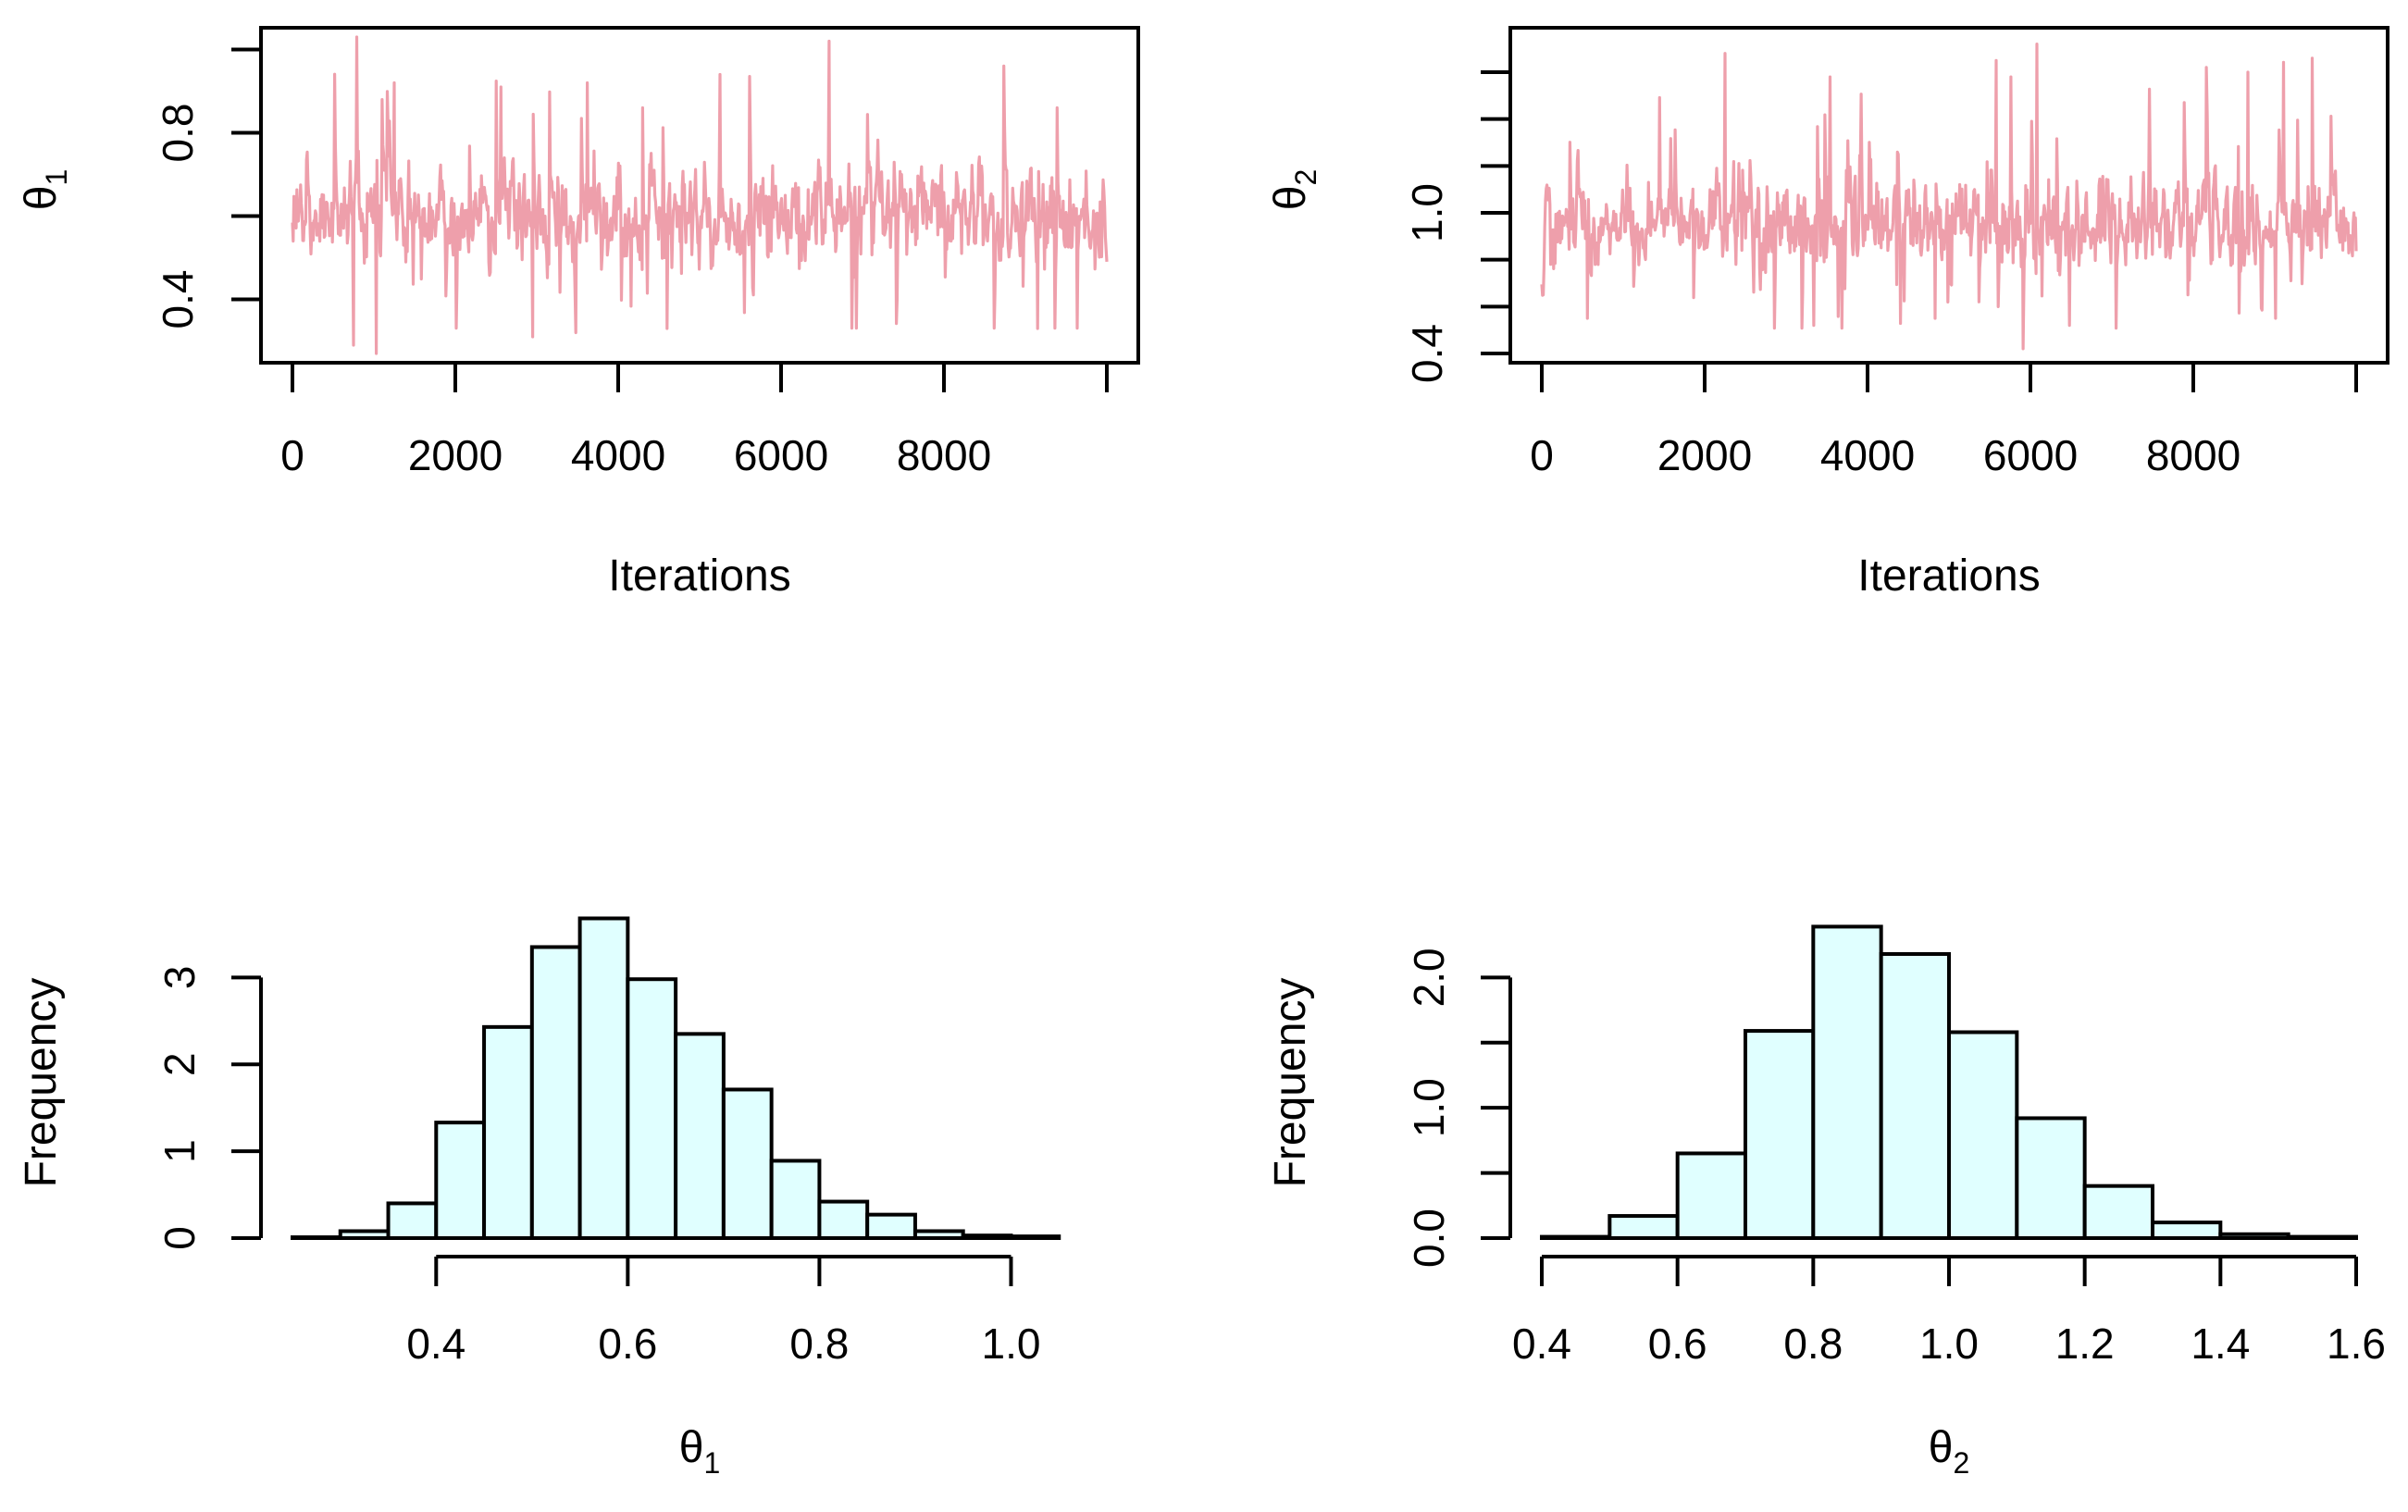  Describe the element at coordinates (2220, 1344) in the screenshot. I see `x-tick-label: 1.4` at that location.